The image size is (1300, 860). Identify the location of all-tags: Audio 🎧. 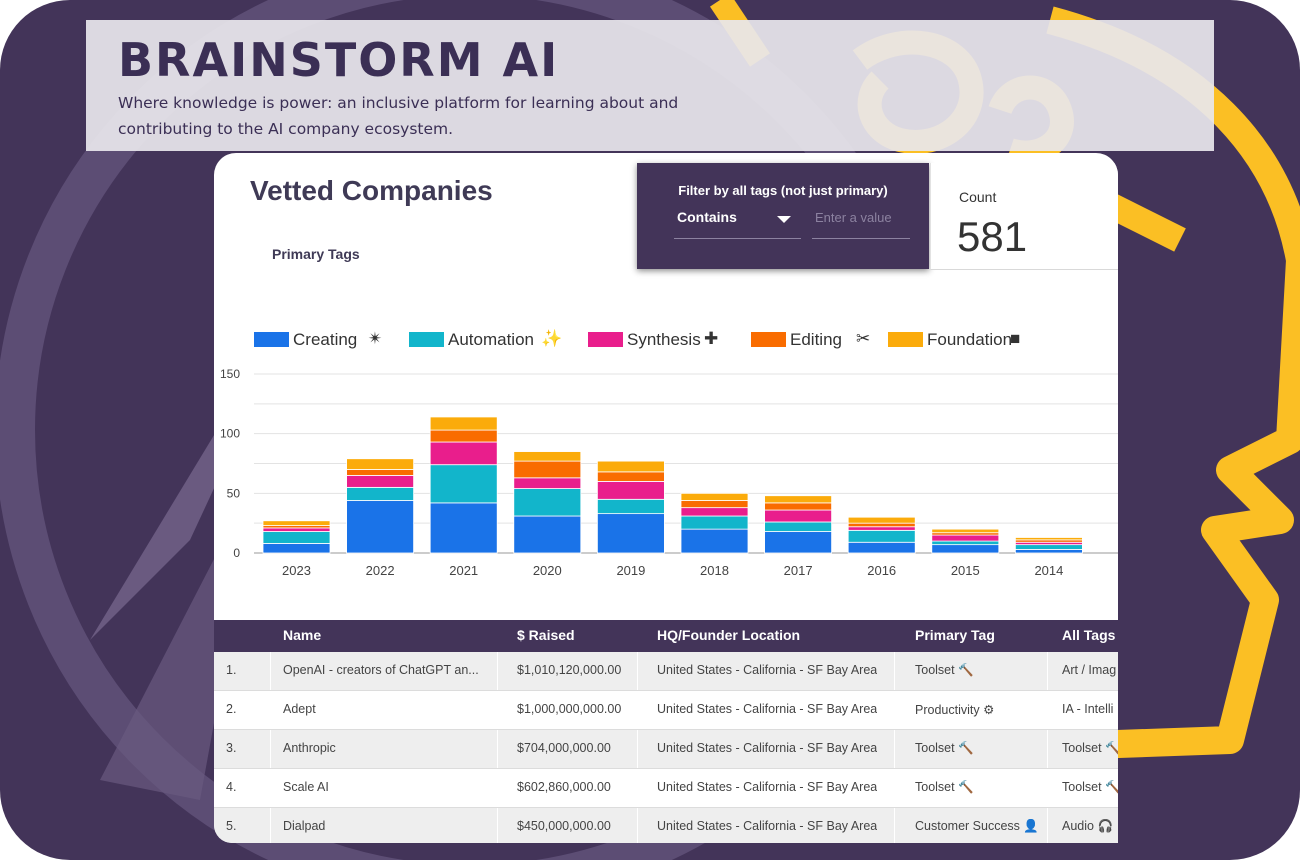
(1088, 826).